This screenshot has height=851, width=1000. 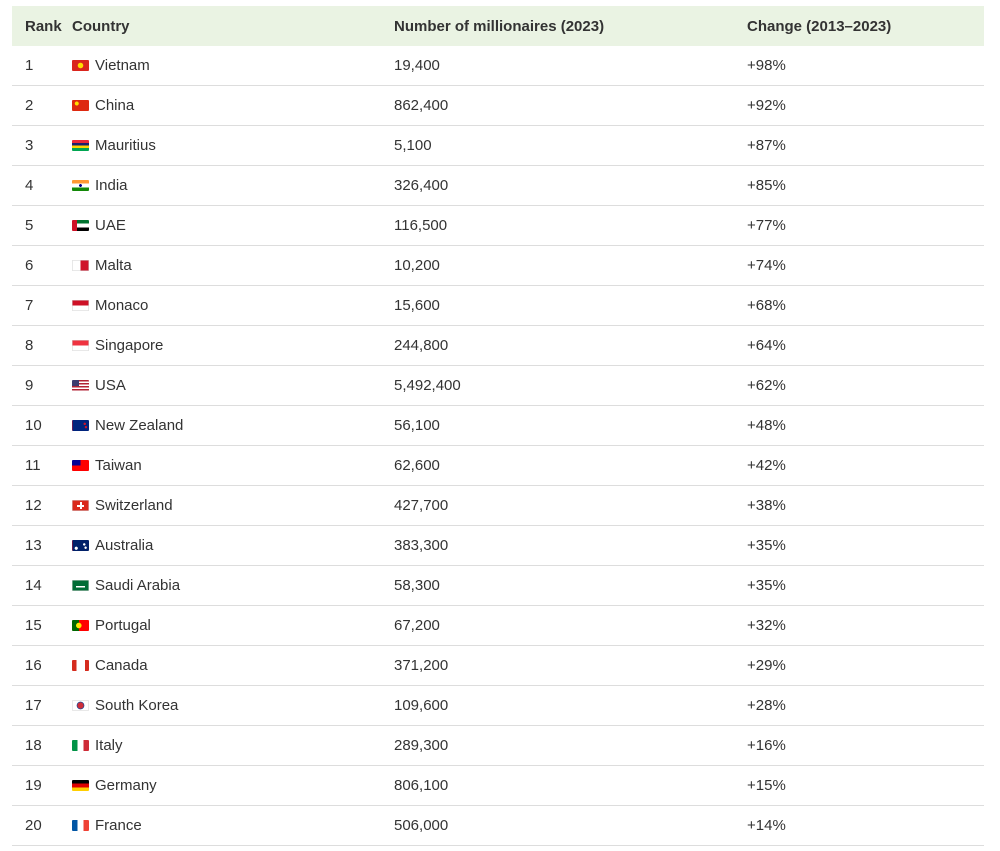 I want to click on country-cell: Saudi Arabia, so click(x=233, y=585).